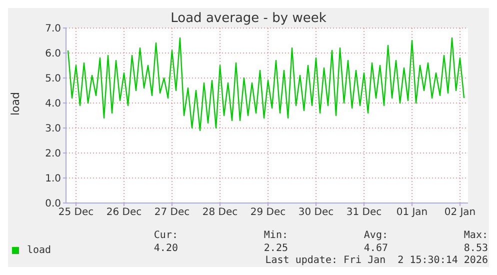 This screenshot has height=275, width=497. What do you see at coordinates (275, 248) in the screenshot?
I see `text: 2.25` at bounding box center [275, 248].